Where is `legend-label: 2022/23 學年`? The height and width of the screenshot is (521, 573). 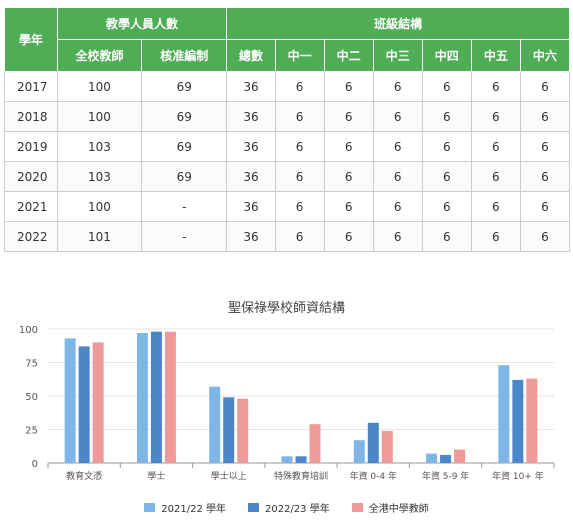 legend-label: 2022/23 學年 is located at coordinates (297, 509).